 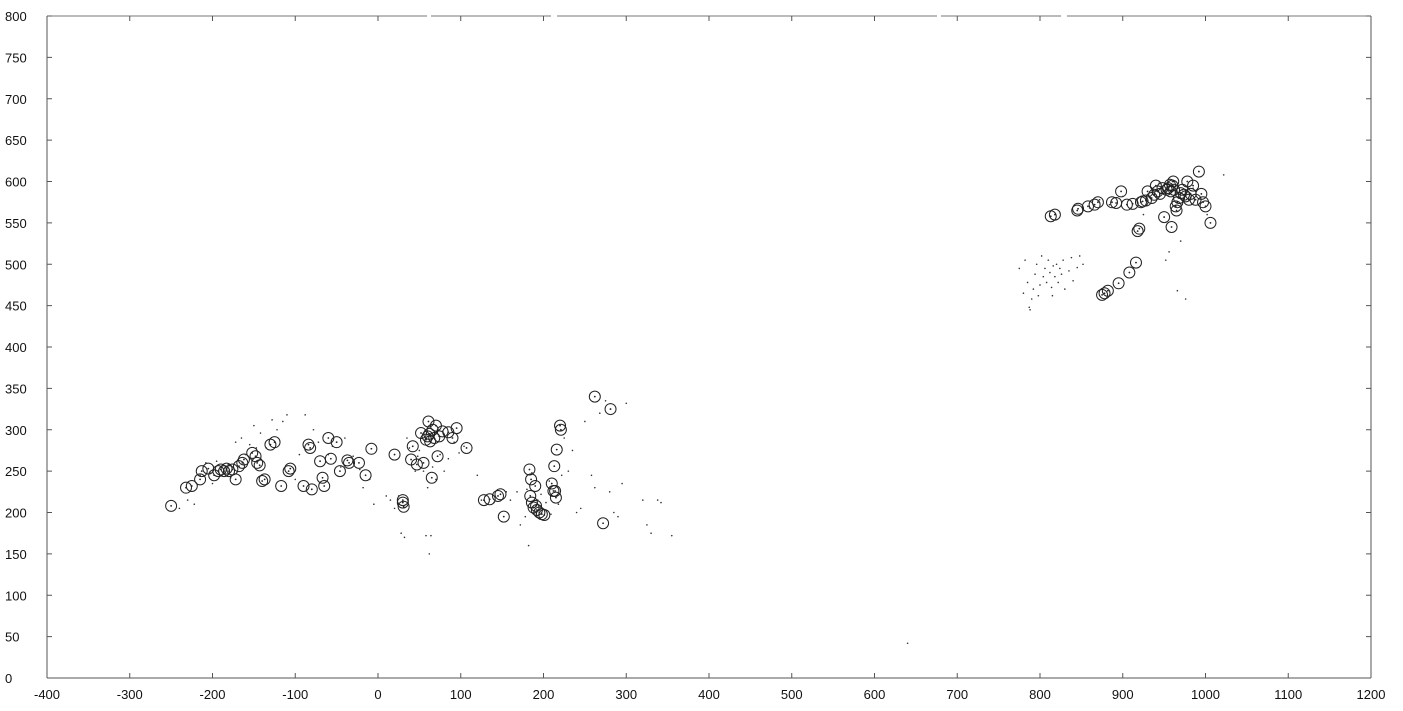 What do you see at coordinates (16, 595) in the screenshot?
I see `y-tick-label: 100` at bounding box center [16, 595].